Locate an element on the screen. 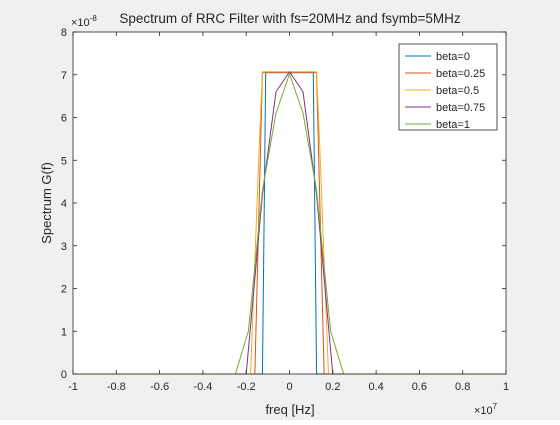 The height and width of the screenshot is (425, 560). legend-item-2: beta=0.5 is located at coordinates (442, 91).